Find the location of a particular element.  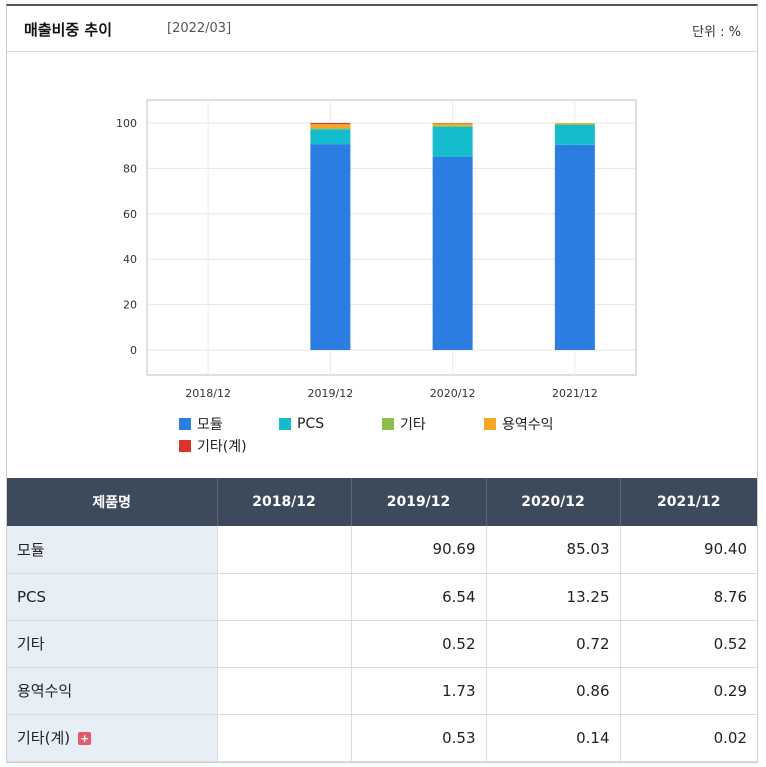

product-name-cell: PCS is located at coordinates (112, 597).